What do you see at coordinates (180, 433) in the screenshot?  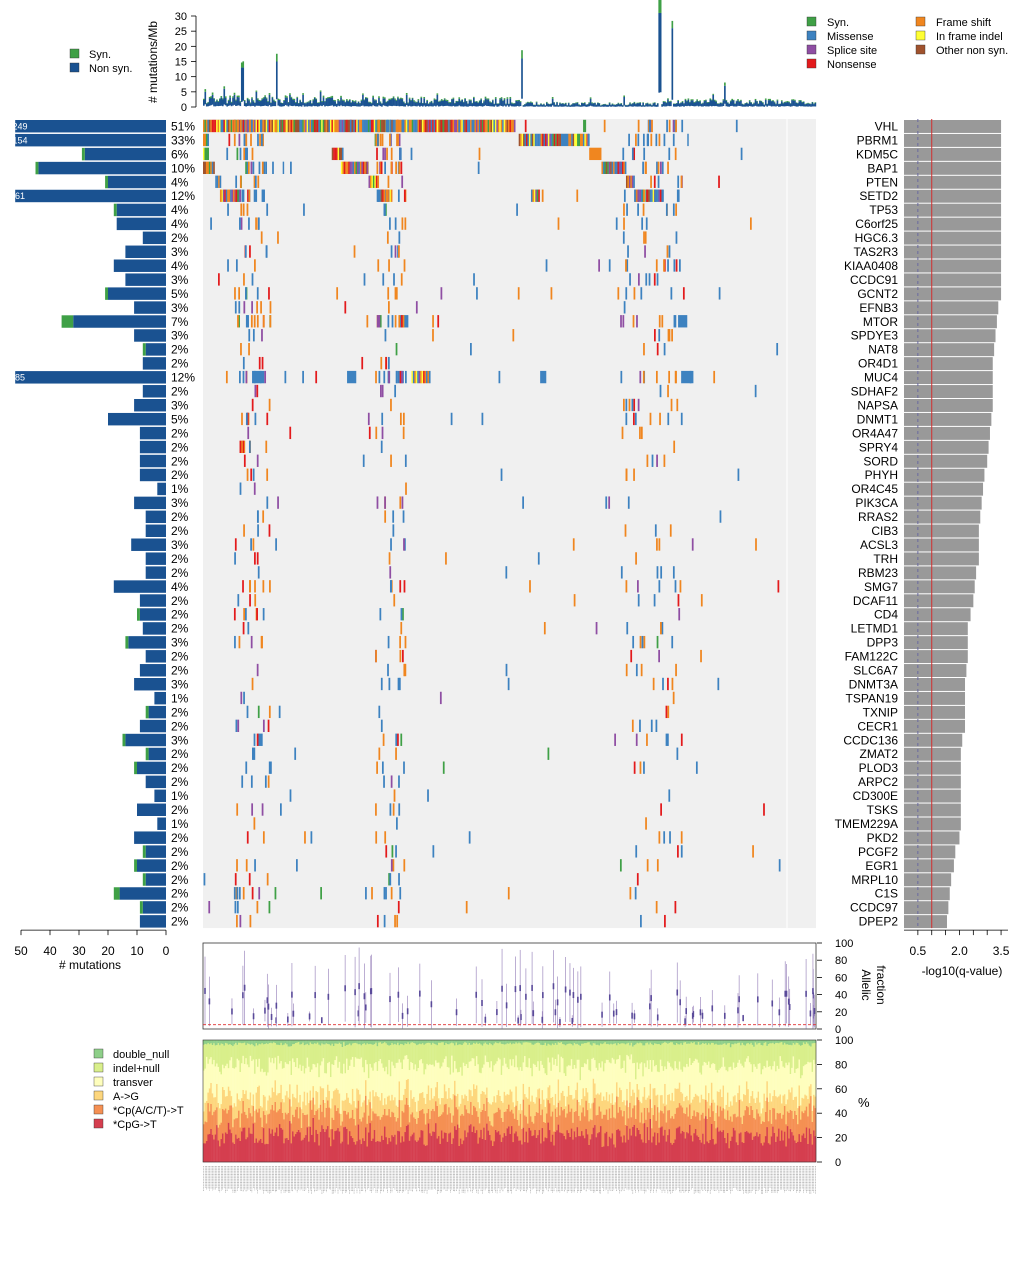 I see `gene-percent-label: 2%` at bounding box center [180, 433].